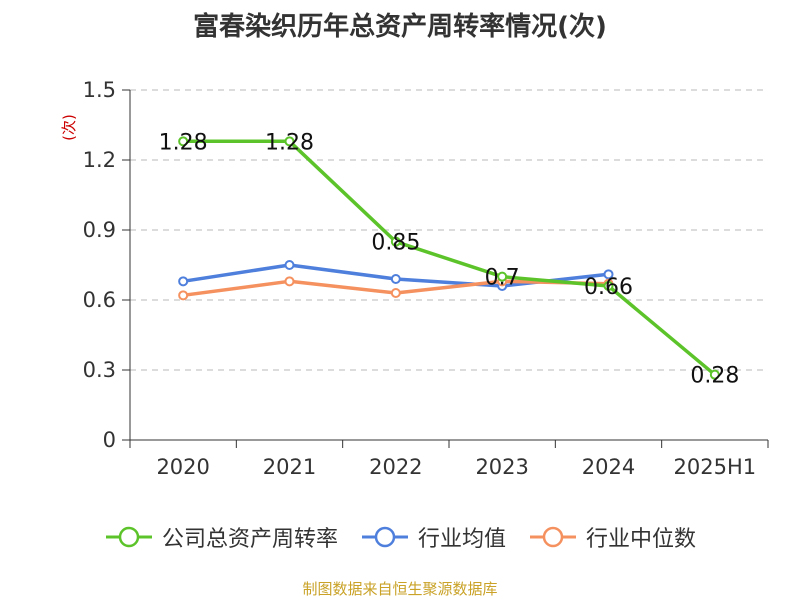 This screenshot has width=800, height=600. I want to click on x-tick-label: 2020, so click(182, 467).